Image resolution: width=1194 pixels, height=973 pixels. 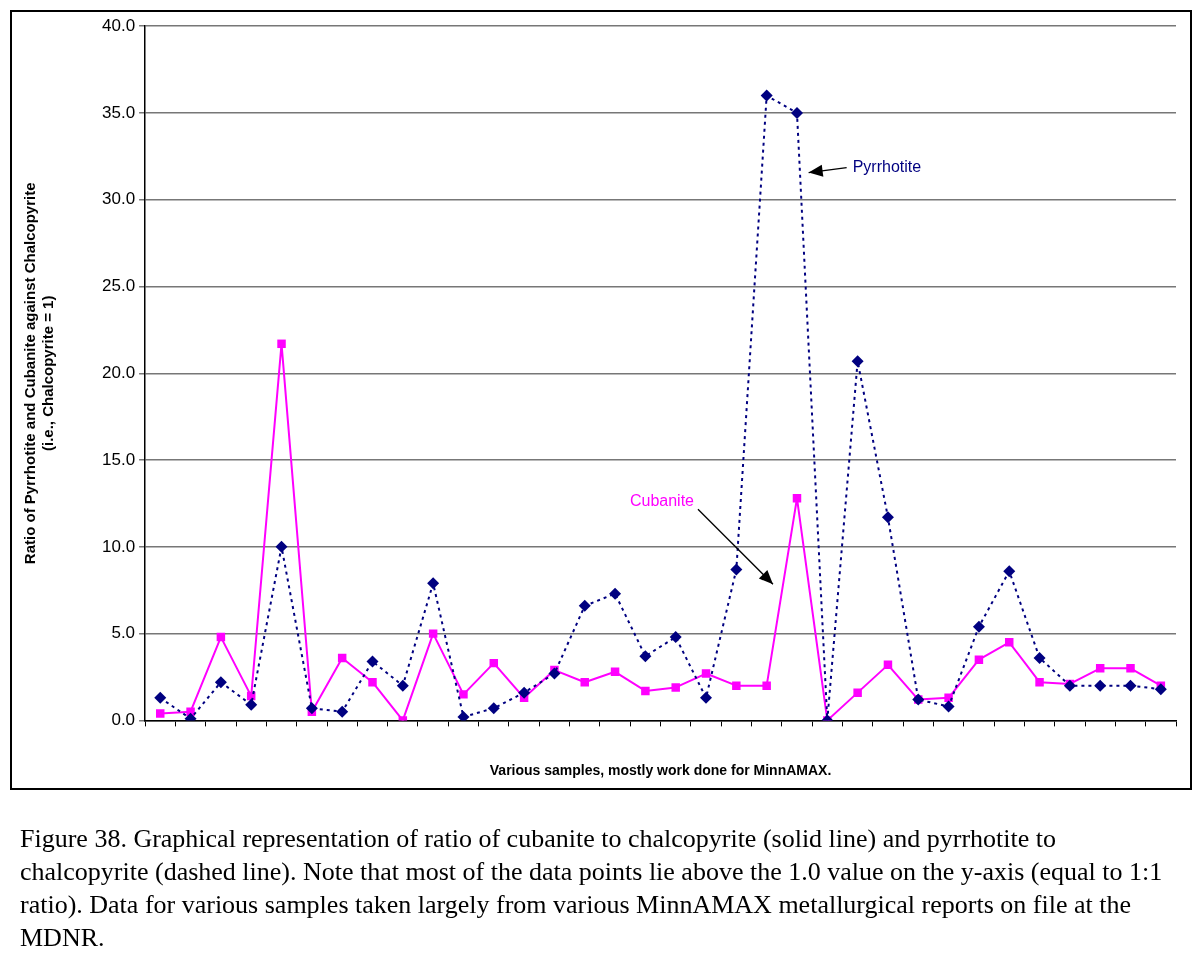 What do you see at coordinates (118, 199) in the screenshot?
I see `y-tick-label: 30.0` at bounding box center [118, 199].